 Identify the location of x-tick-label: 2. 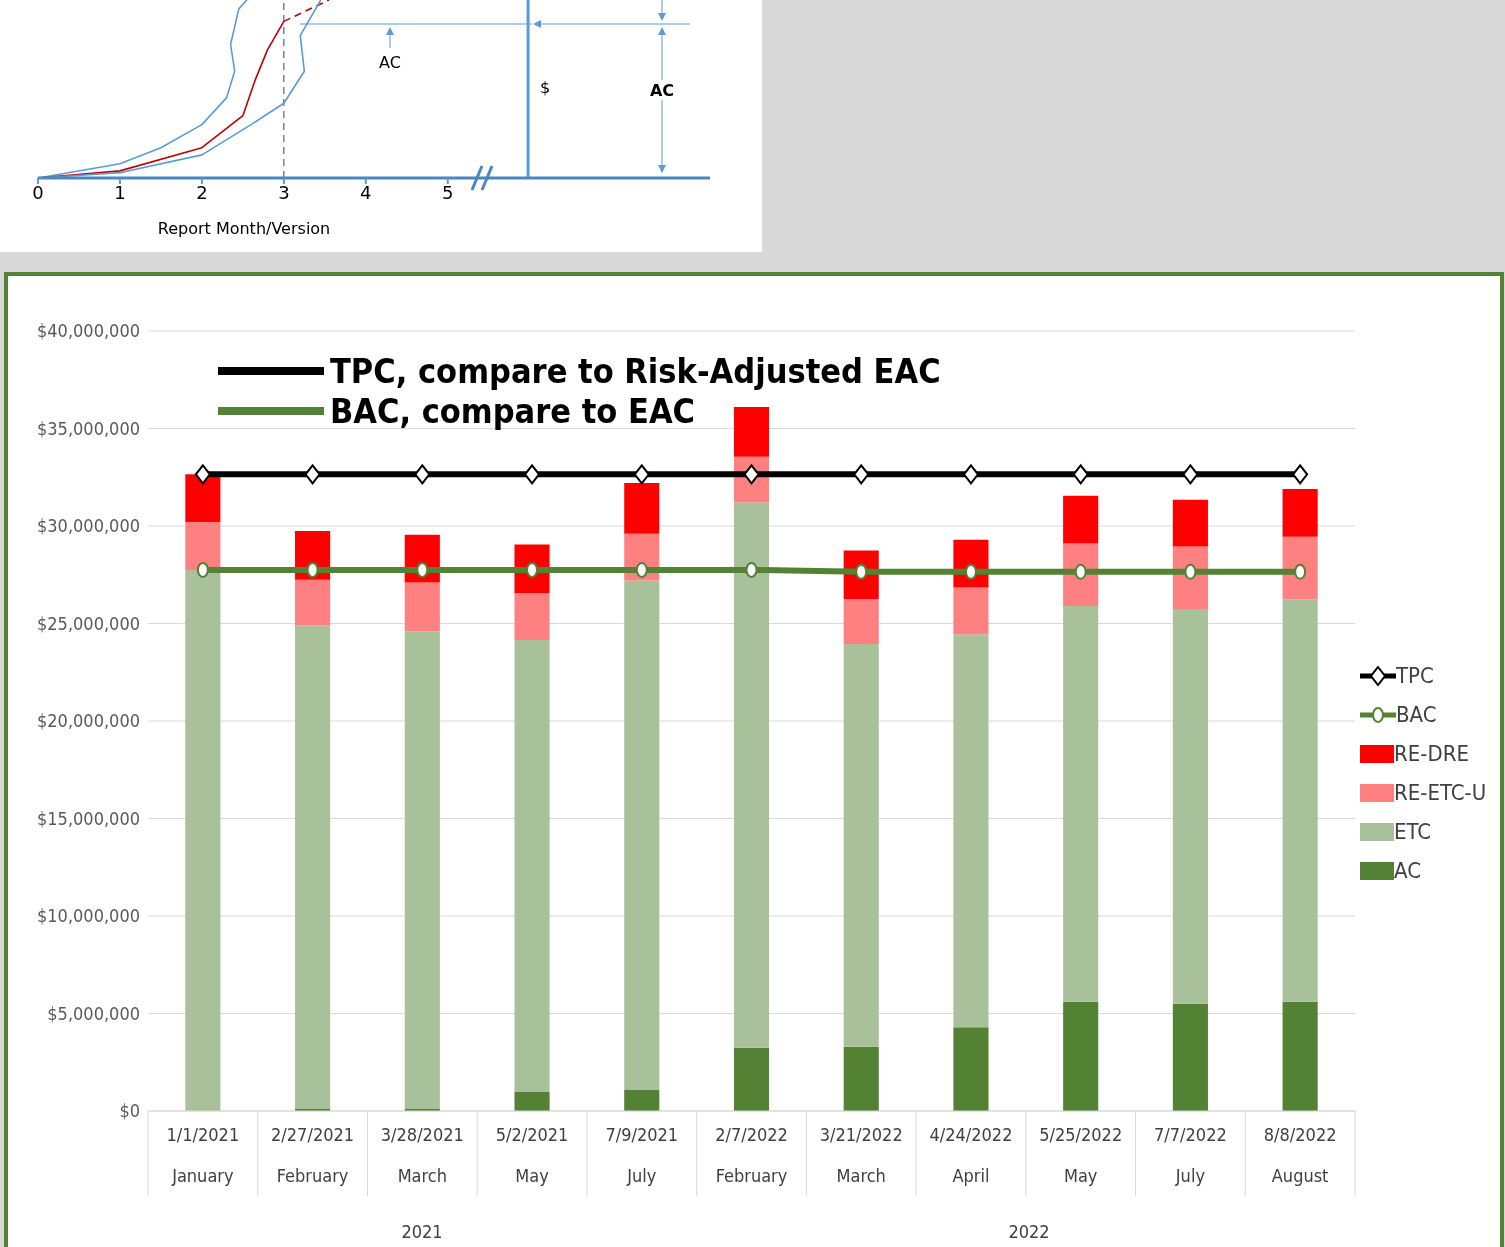
(202, 192).